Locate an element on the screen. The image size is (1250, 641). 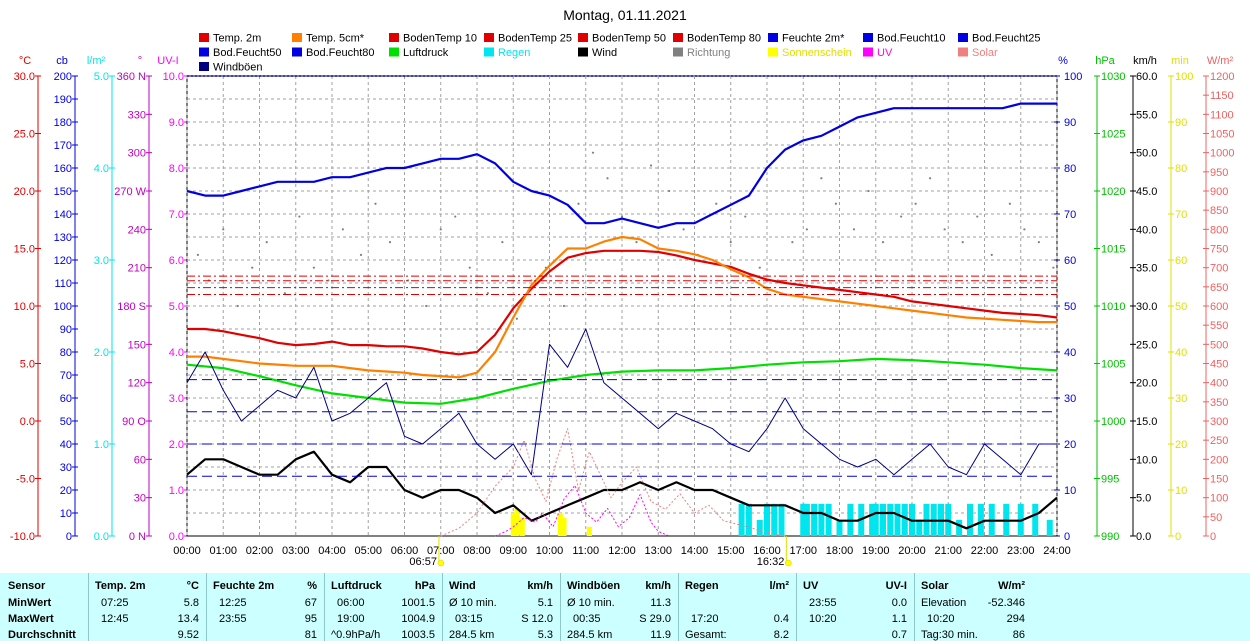
x-tick-label: 02:00 is located at coordinates (260, 551).